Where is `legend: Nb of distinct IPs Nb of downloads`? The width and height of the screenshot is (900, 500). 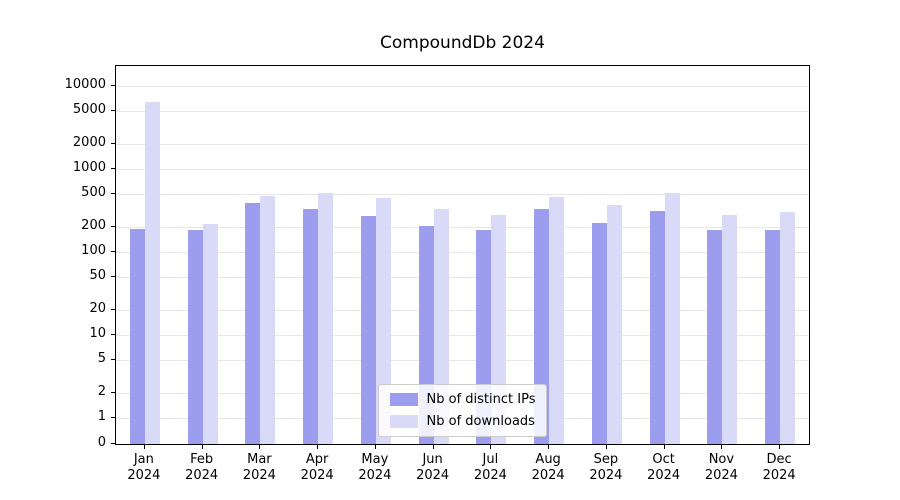
legend: Nb of distinct IPs Nb of downloads is located at coordinates (462, 410).